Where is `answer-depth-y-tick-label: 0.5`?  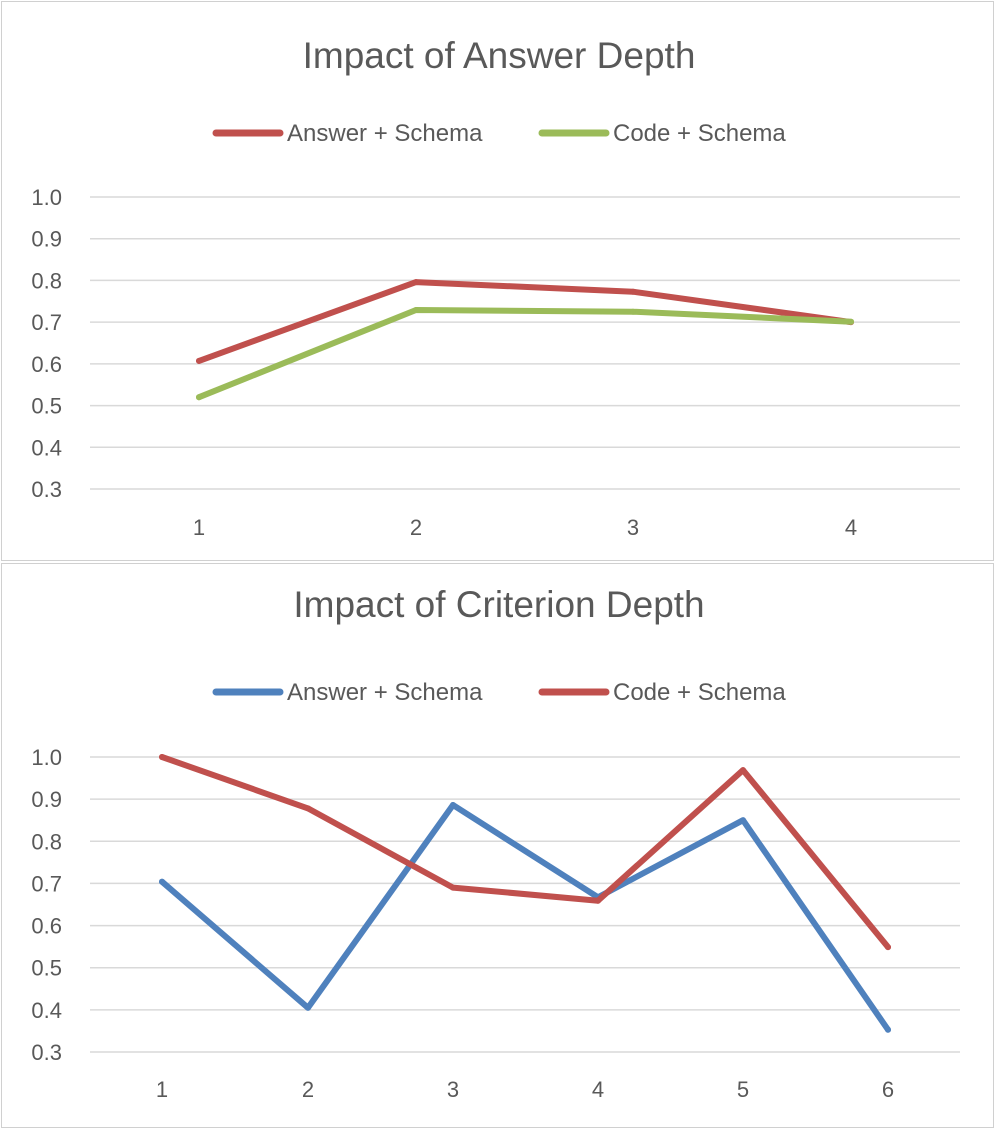
answer-depth-y-tick-label: 0.5 is located at coordinates (46, 406).